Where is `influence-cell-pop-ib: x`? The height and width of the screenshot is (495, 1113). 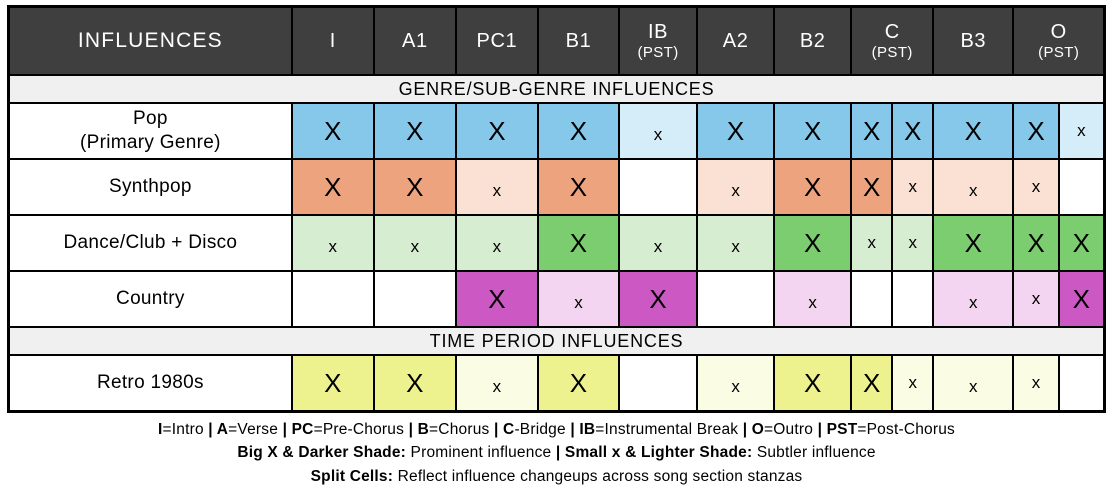
influence-cell-pop-ib: x is located at coordinates (658, 131).